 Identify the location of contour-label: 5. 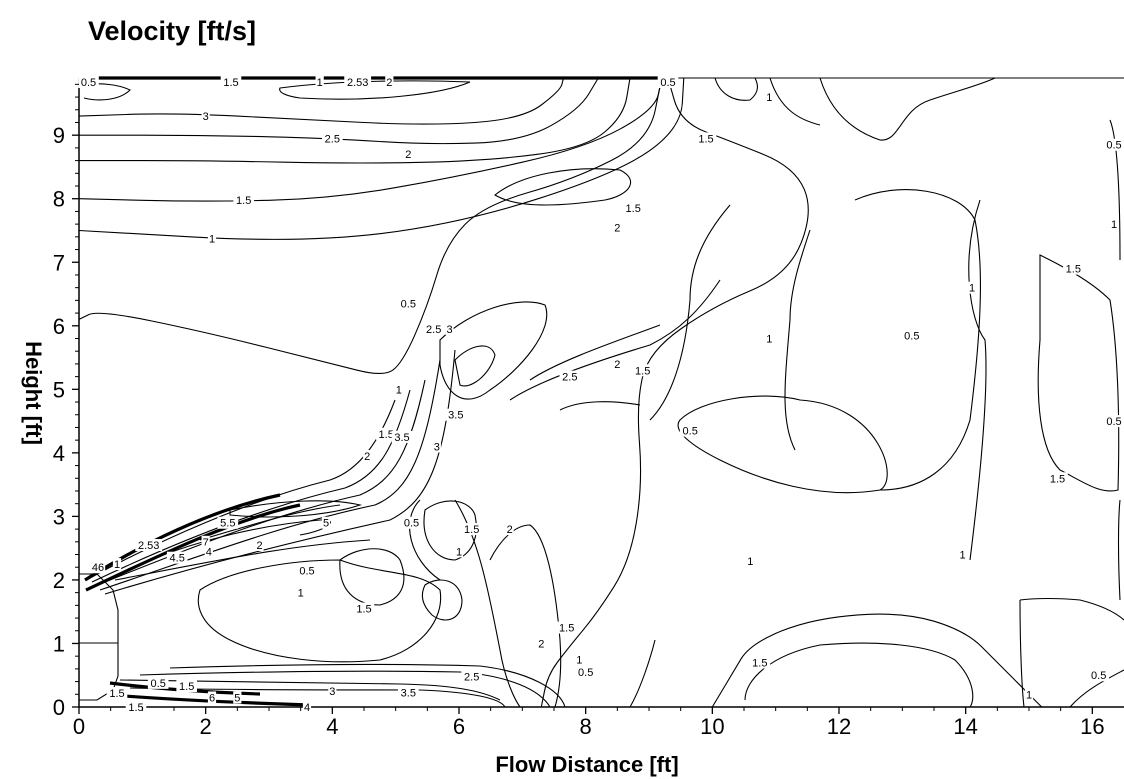
(326, 524).